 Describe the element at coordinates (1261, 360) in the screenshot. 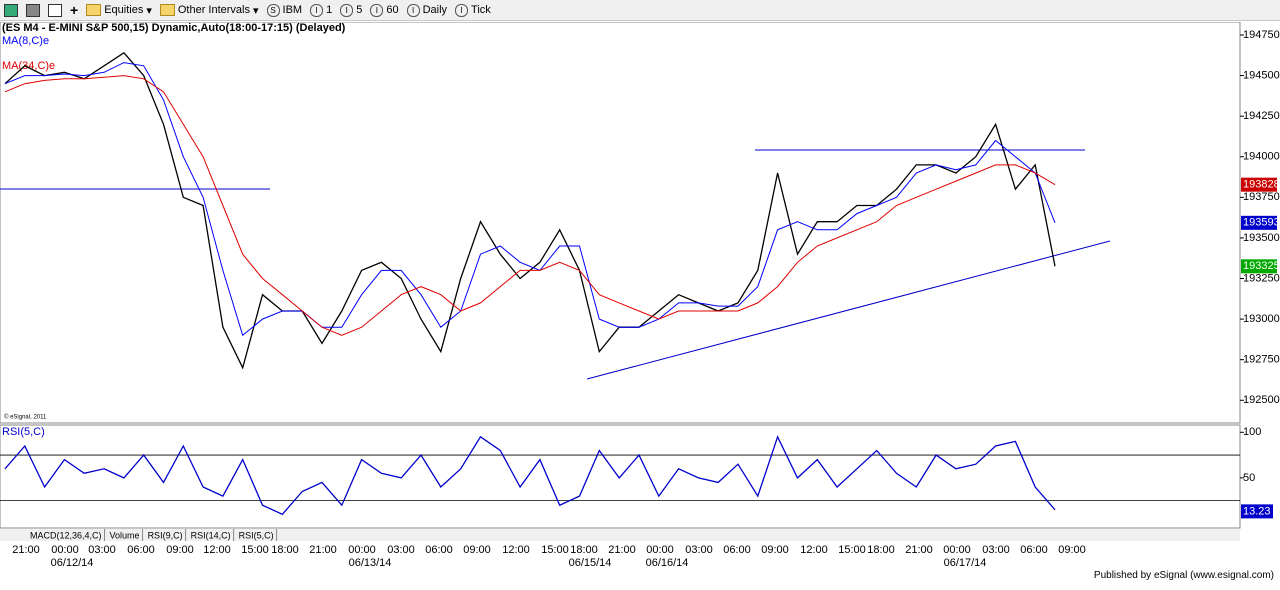

I see `y-tick-label: 192750` at that location.